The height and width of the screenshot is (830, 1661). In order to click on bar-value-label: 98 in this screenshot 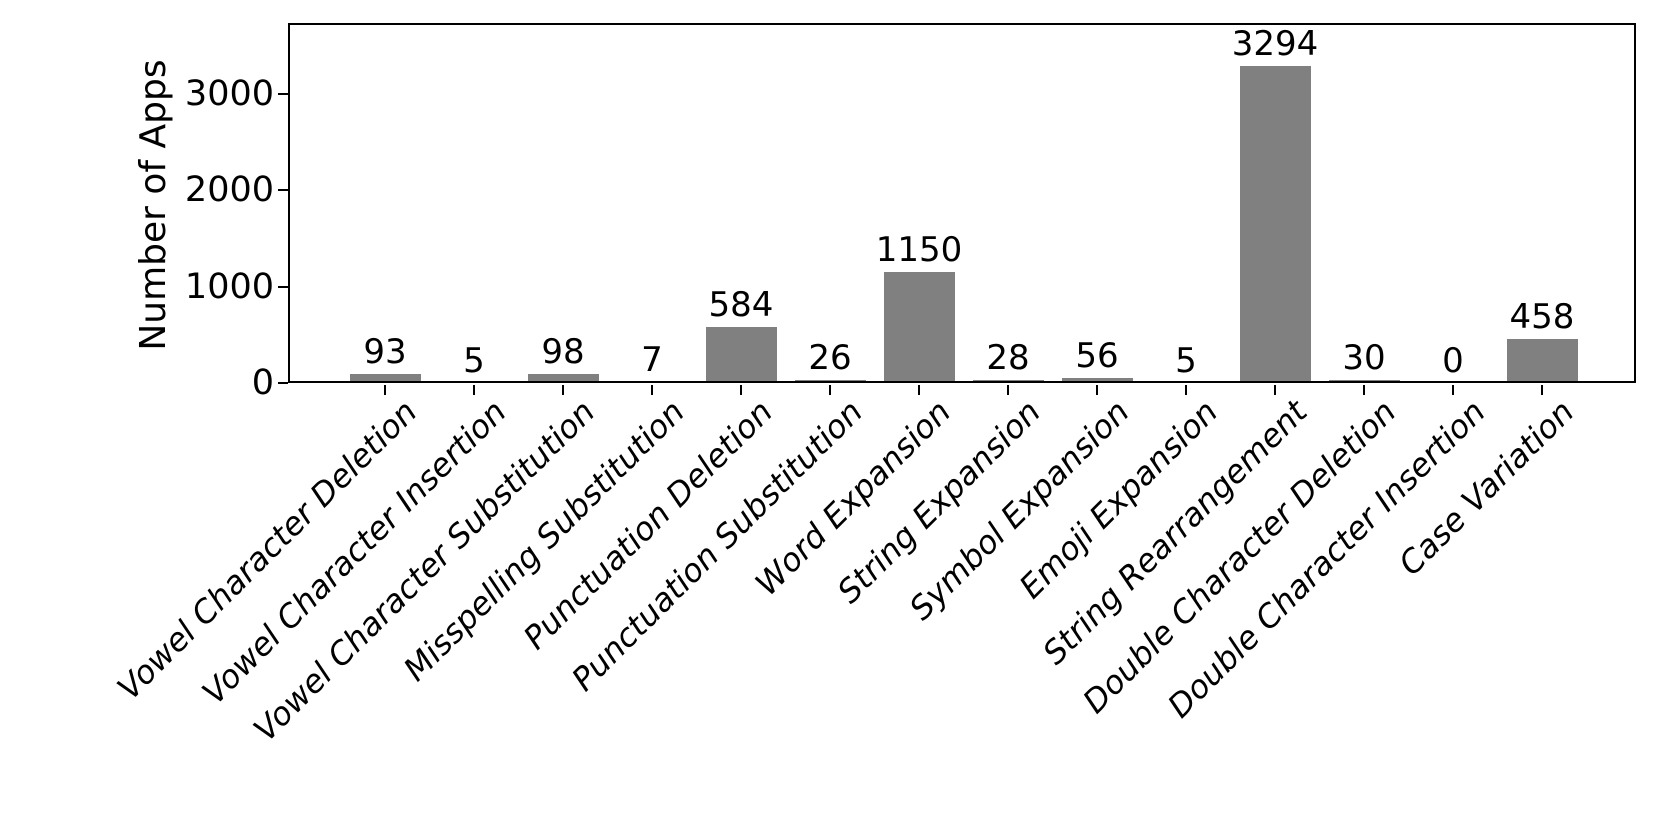, I will do `click(563, 352)`.